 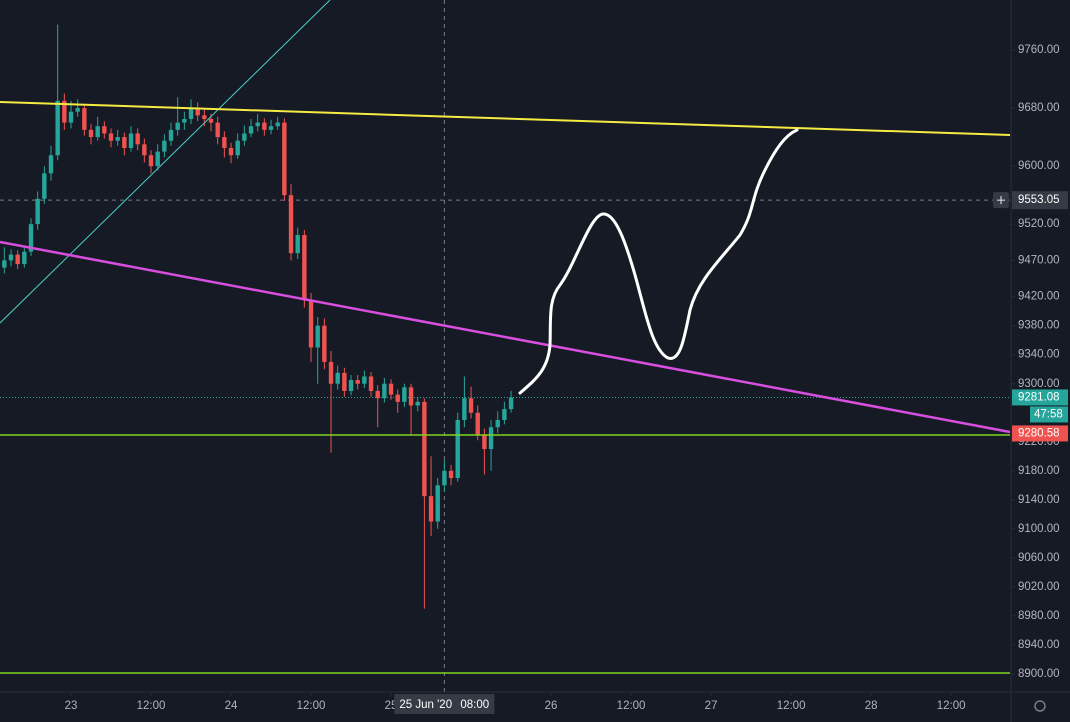 I want to click on y-tick-label: 9300.00, so click(x=1039, y=384).